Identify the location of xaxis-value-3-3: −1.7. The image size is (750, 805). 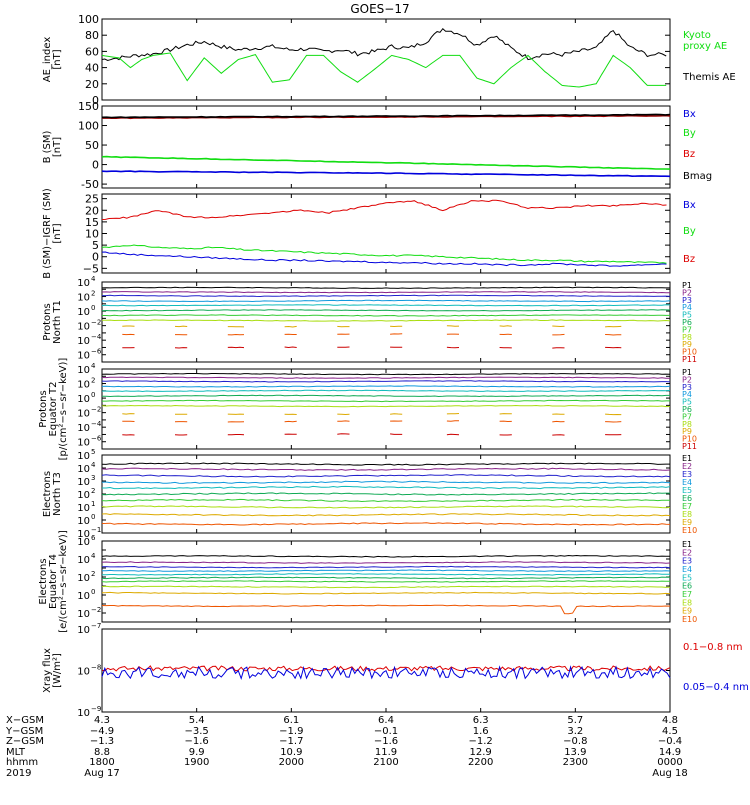
(291, 741).